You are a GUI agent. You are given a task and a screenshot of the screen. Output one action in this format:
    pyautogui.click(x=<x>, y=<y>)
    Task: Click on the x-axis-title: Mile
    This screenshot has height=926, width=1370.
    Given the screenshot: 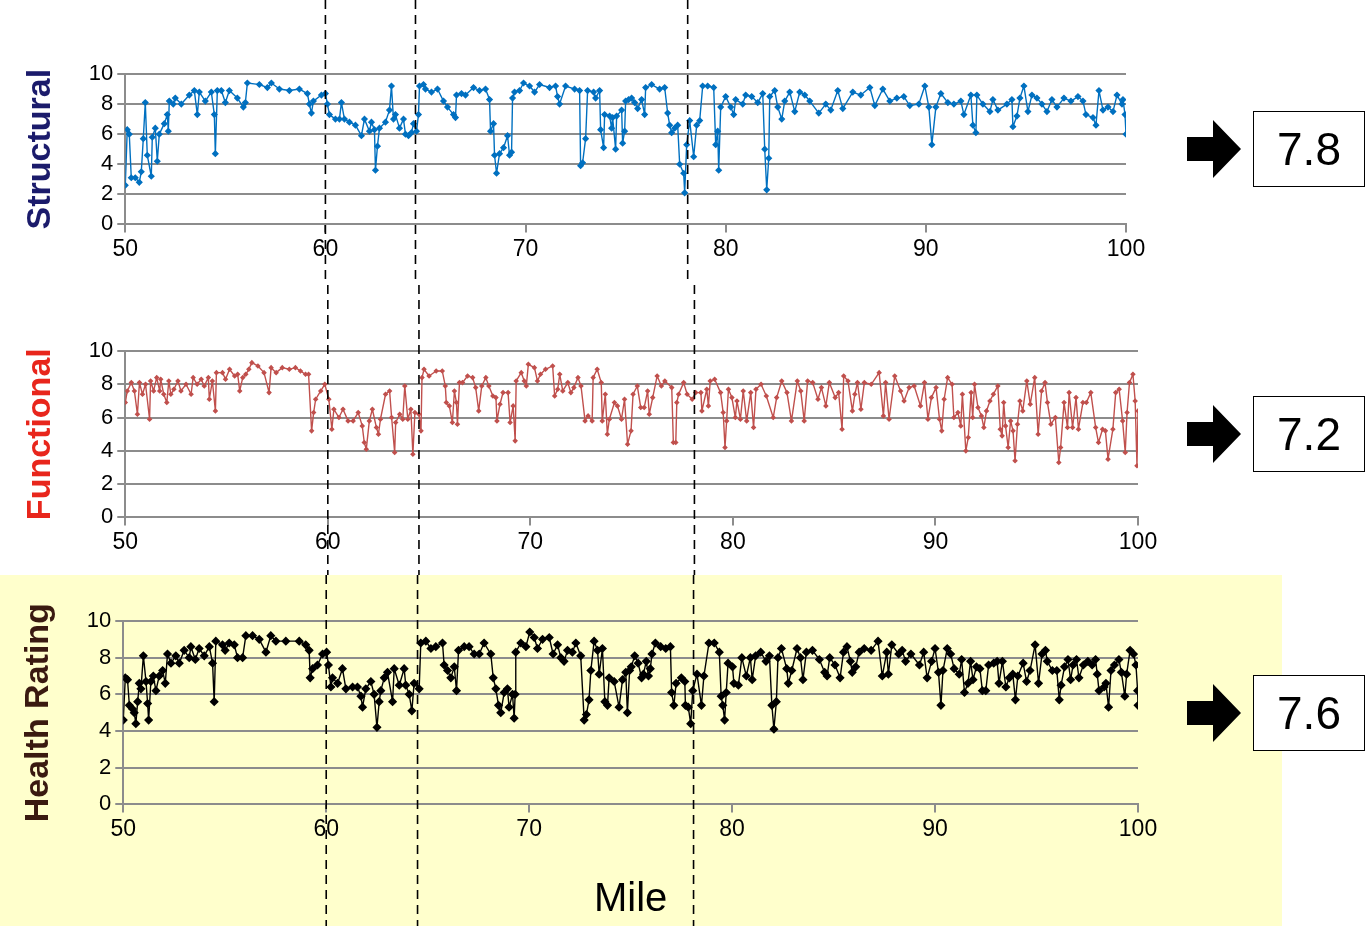 What is the action you would take?
    pyautogui.click(x=630, y=897)
    